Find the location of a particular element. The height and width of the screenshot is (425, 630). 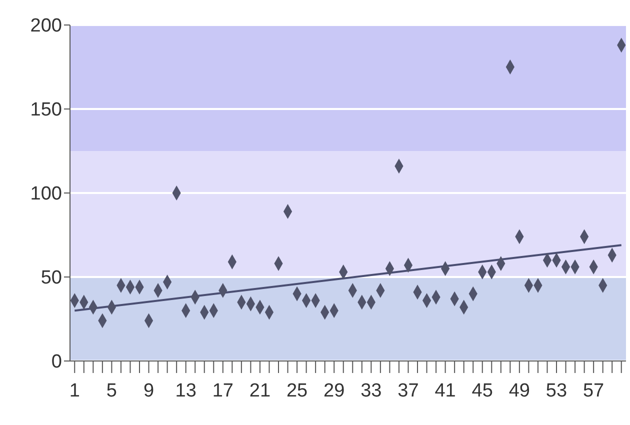

x-tick-label: 49 is located at coordinates (519, 391).